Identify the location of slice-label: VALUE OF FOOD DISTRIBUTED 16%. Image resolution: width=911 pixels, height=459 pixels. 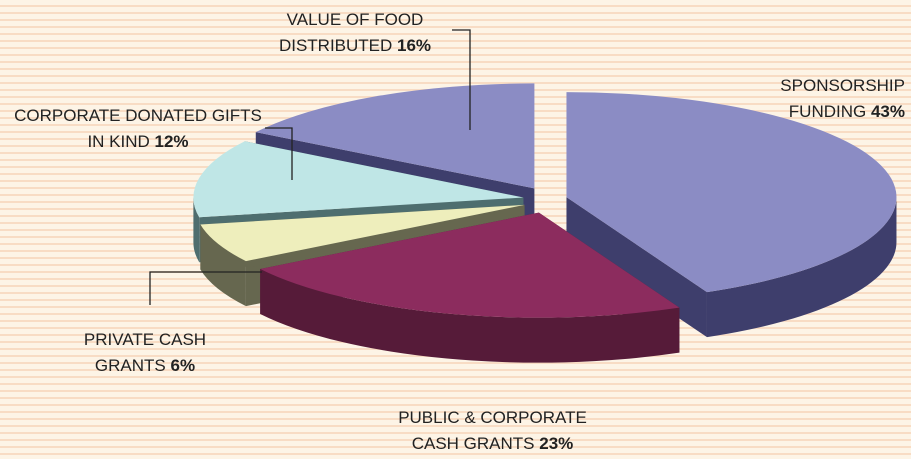
(355, 33).